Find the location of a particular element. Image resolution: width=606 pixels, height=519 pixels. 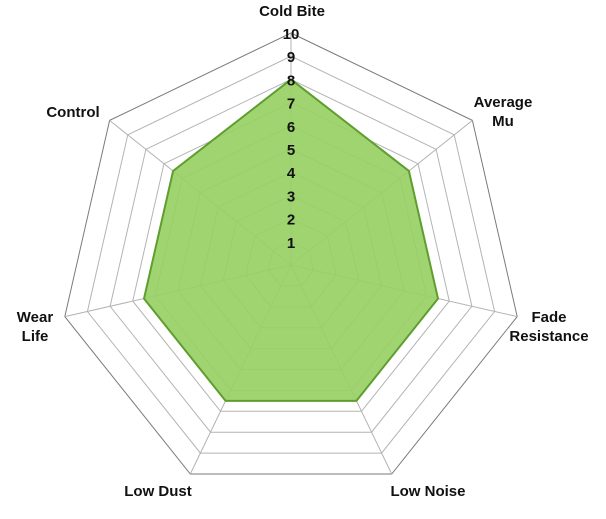

tick-label-3: 3 is located at coordinates (291, 196).